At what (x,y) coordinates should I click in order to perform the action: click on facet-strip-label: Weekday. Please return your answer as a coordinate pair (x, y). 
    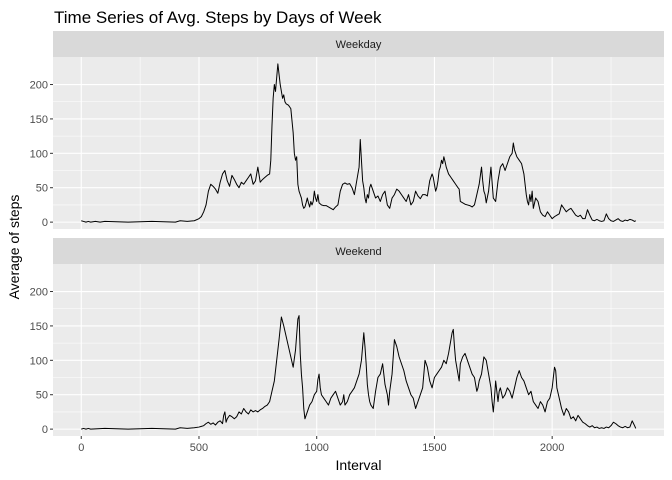
    Looking at the image, I should click on (359, 45).